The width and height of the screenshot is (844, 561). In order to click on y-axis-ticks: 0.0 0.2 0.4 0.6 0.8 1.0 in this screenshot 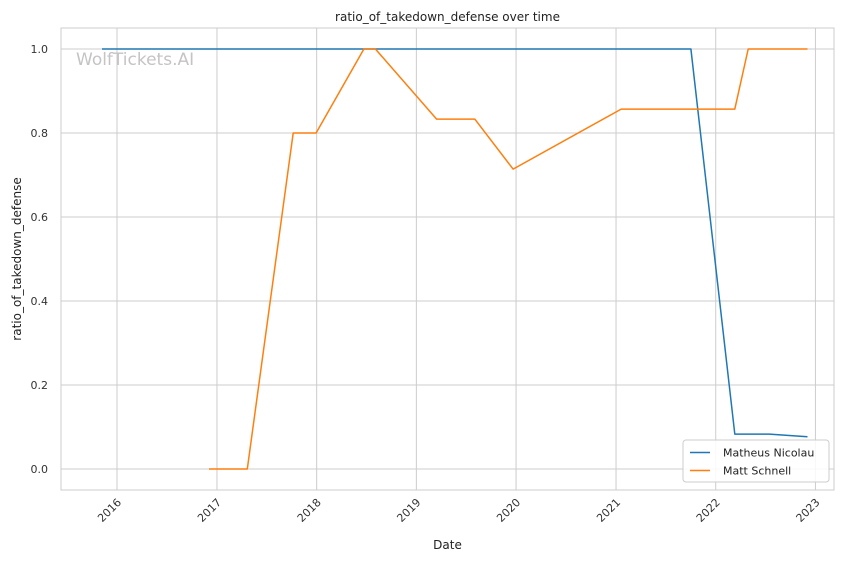, I will do `click(40, 259)`.